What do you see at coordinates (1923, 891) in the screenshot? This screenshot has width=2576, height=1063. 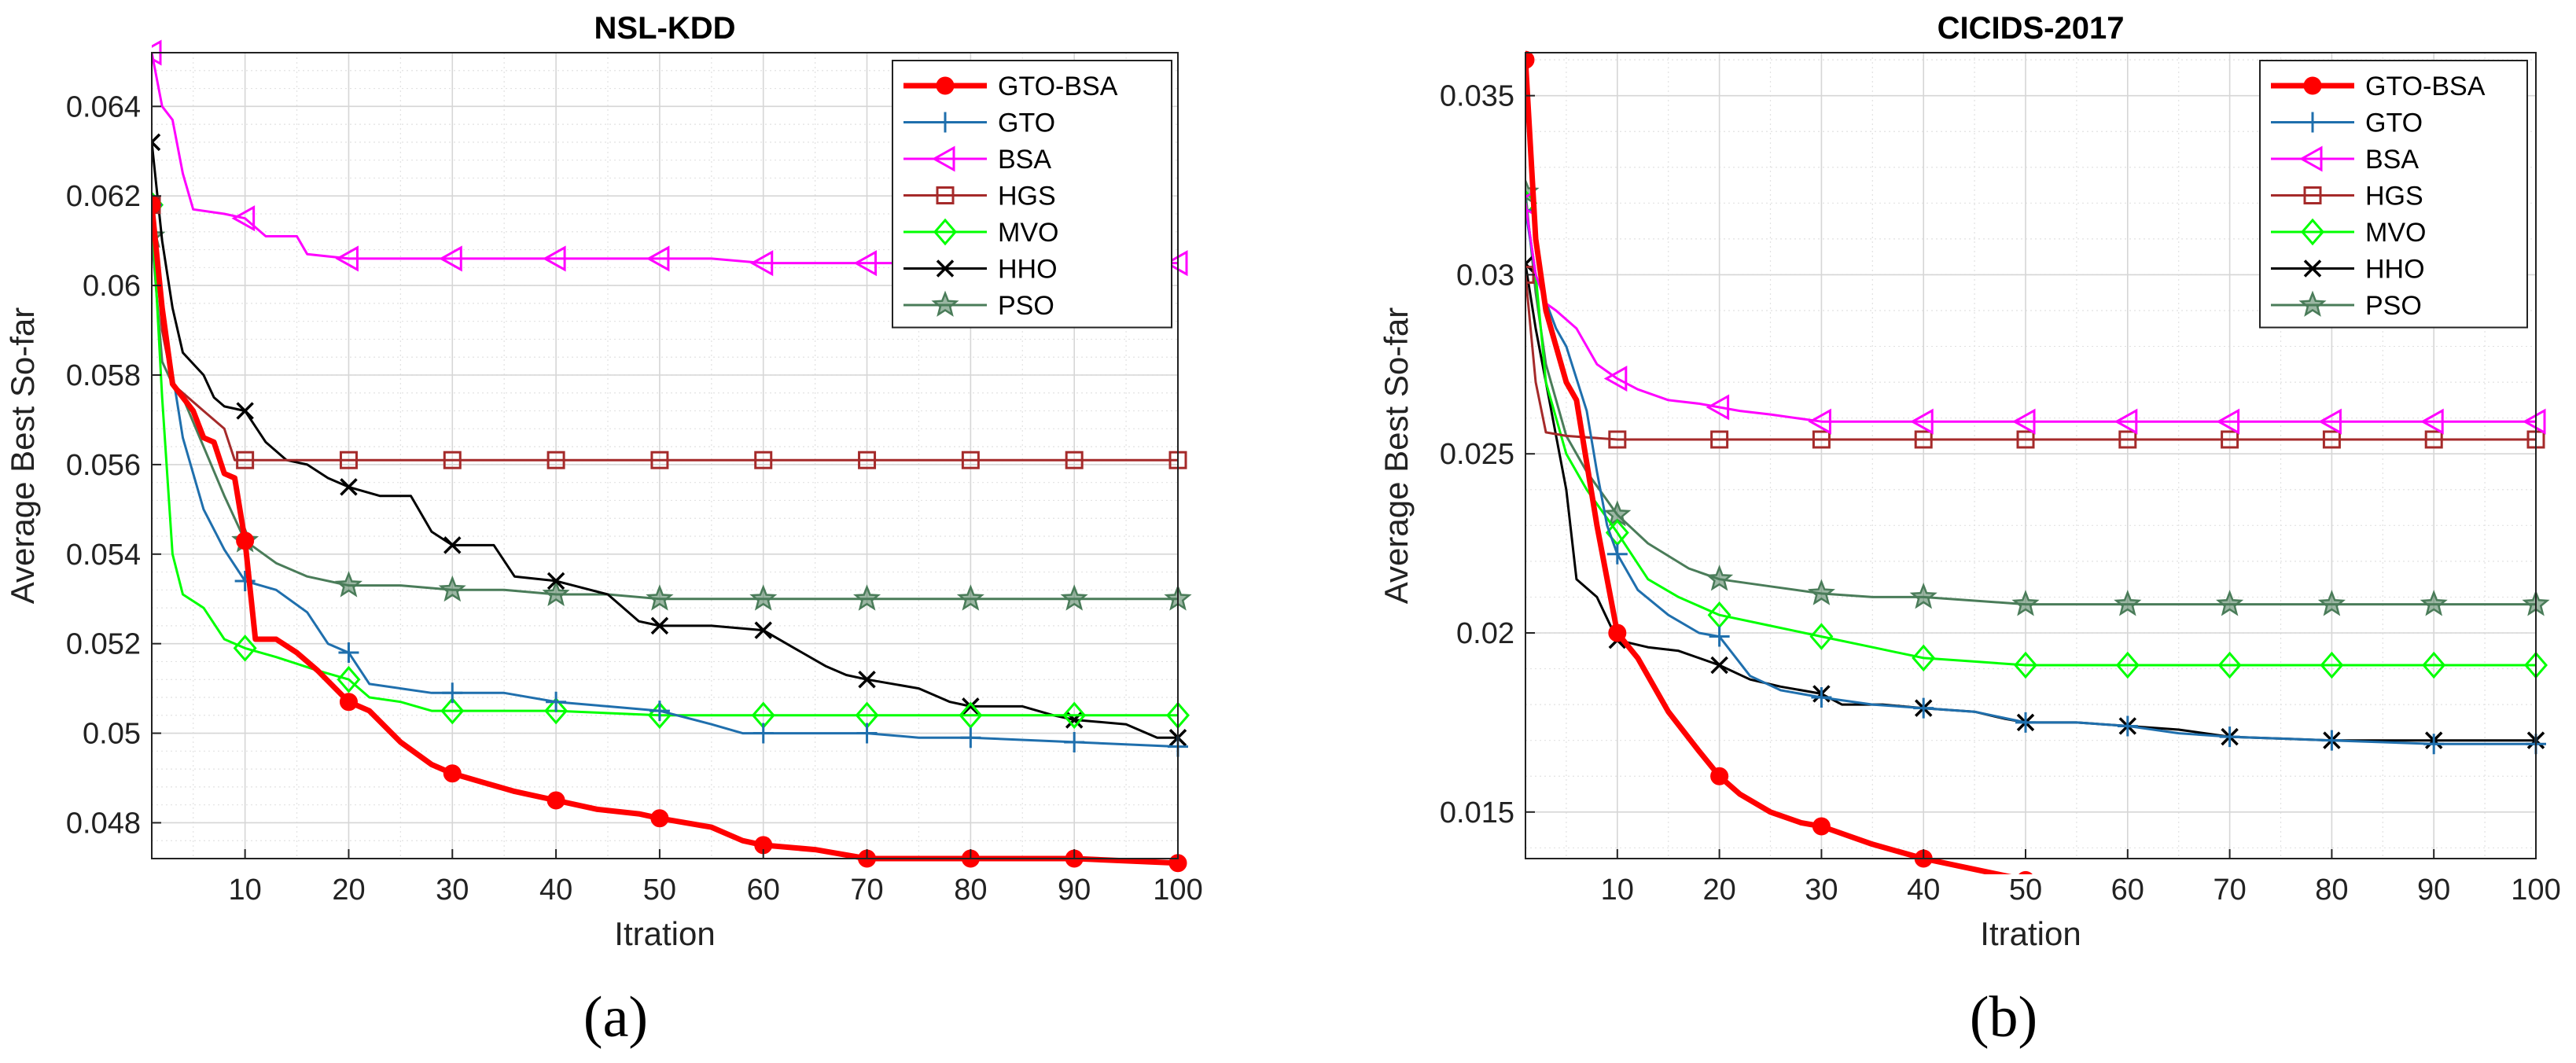 I see `x-tick-label: 40` at bounding box center [1923, 891].